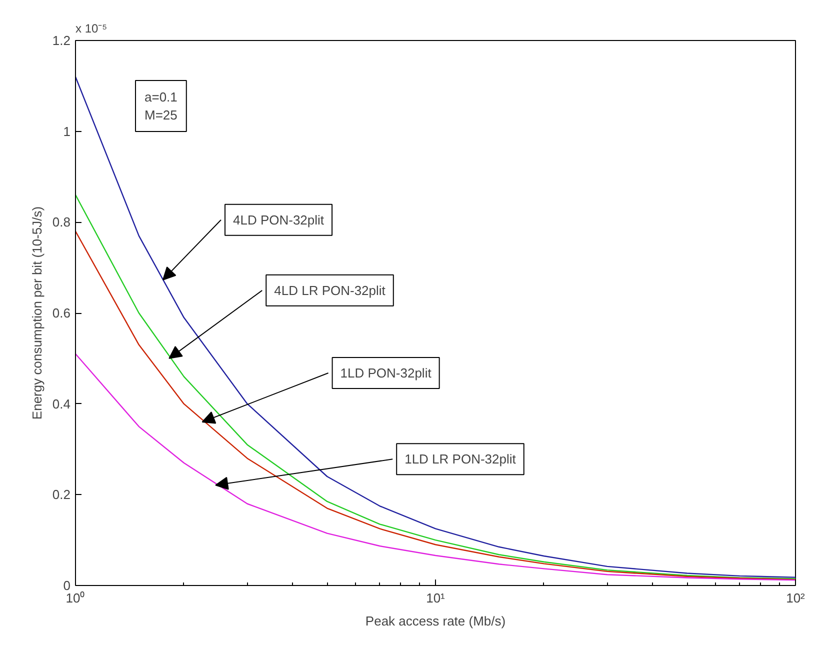 This screenshot has height=657, width=824. Describe the element at coordinates (386, 373) in the screenshot. I see `annotation: 1LD PON-32plit` at that location.